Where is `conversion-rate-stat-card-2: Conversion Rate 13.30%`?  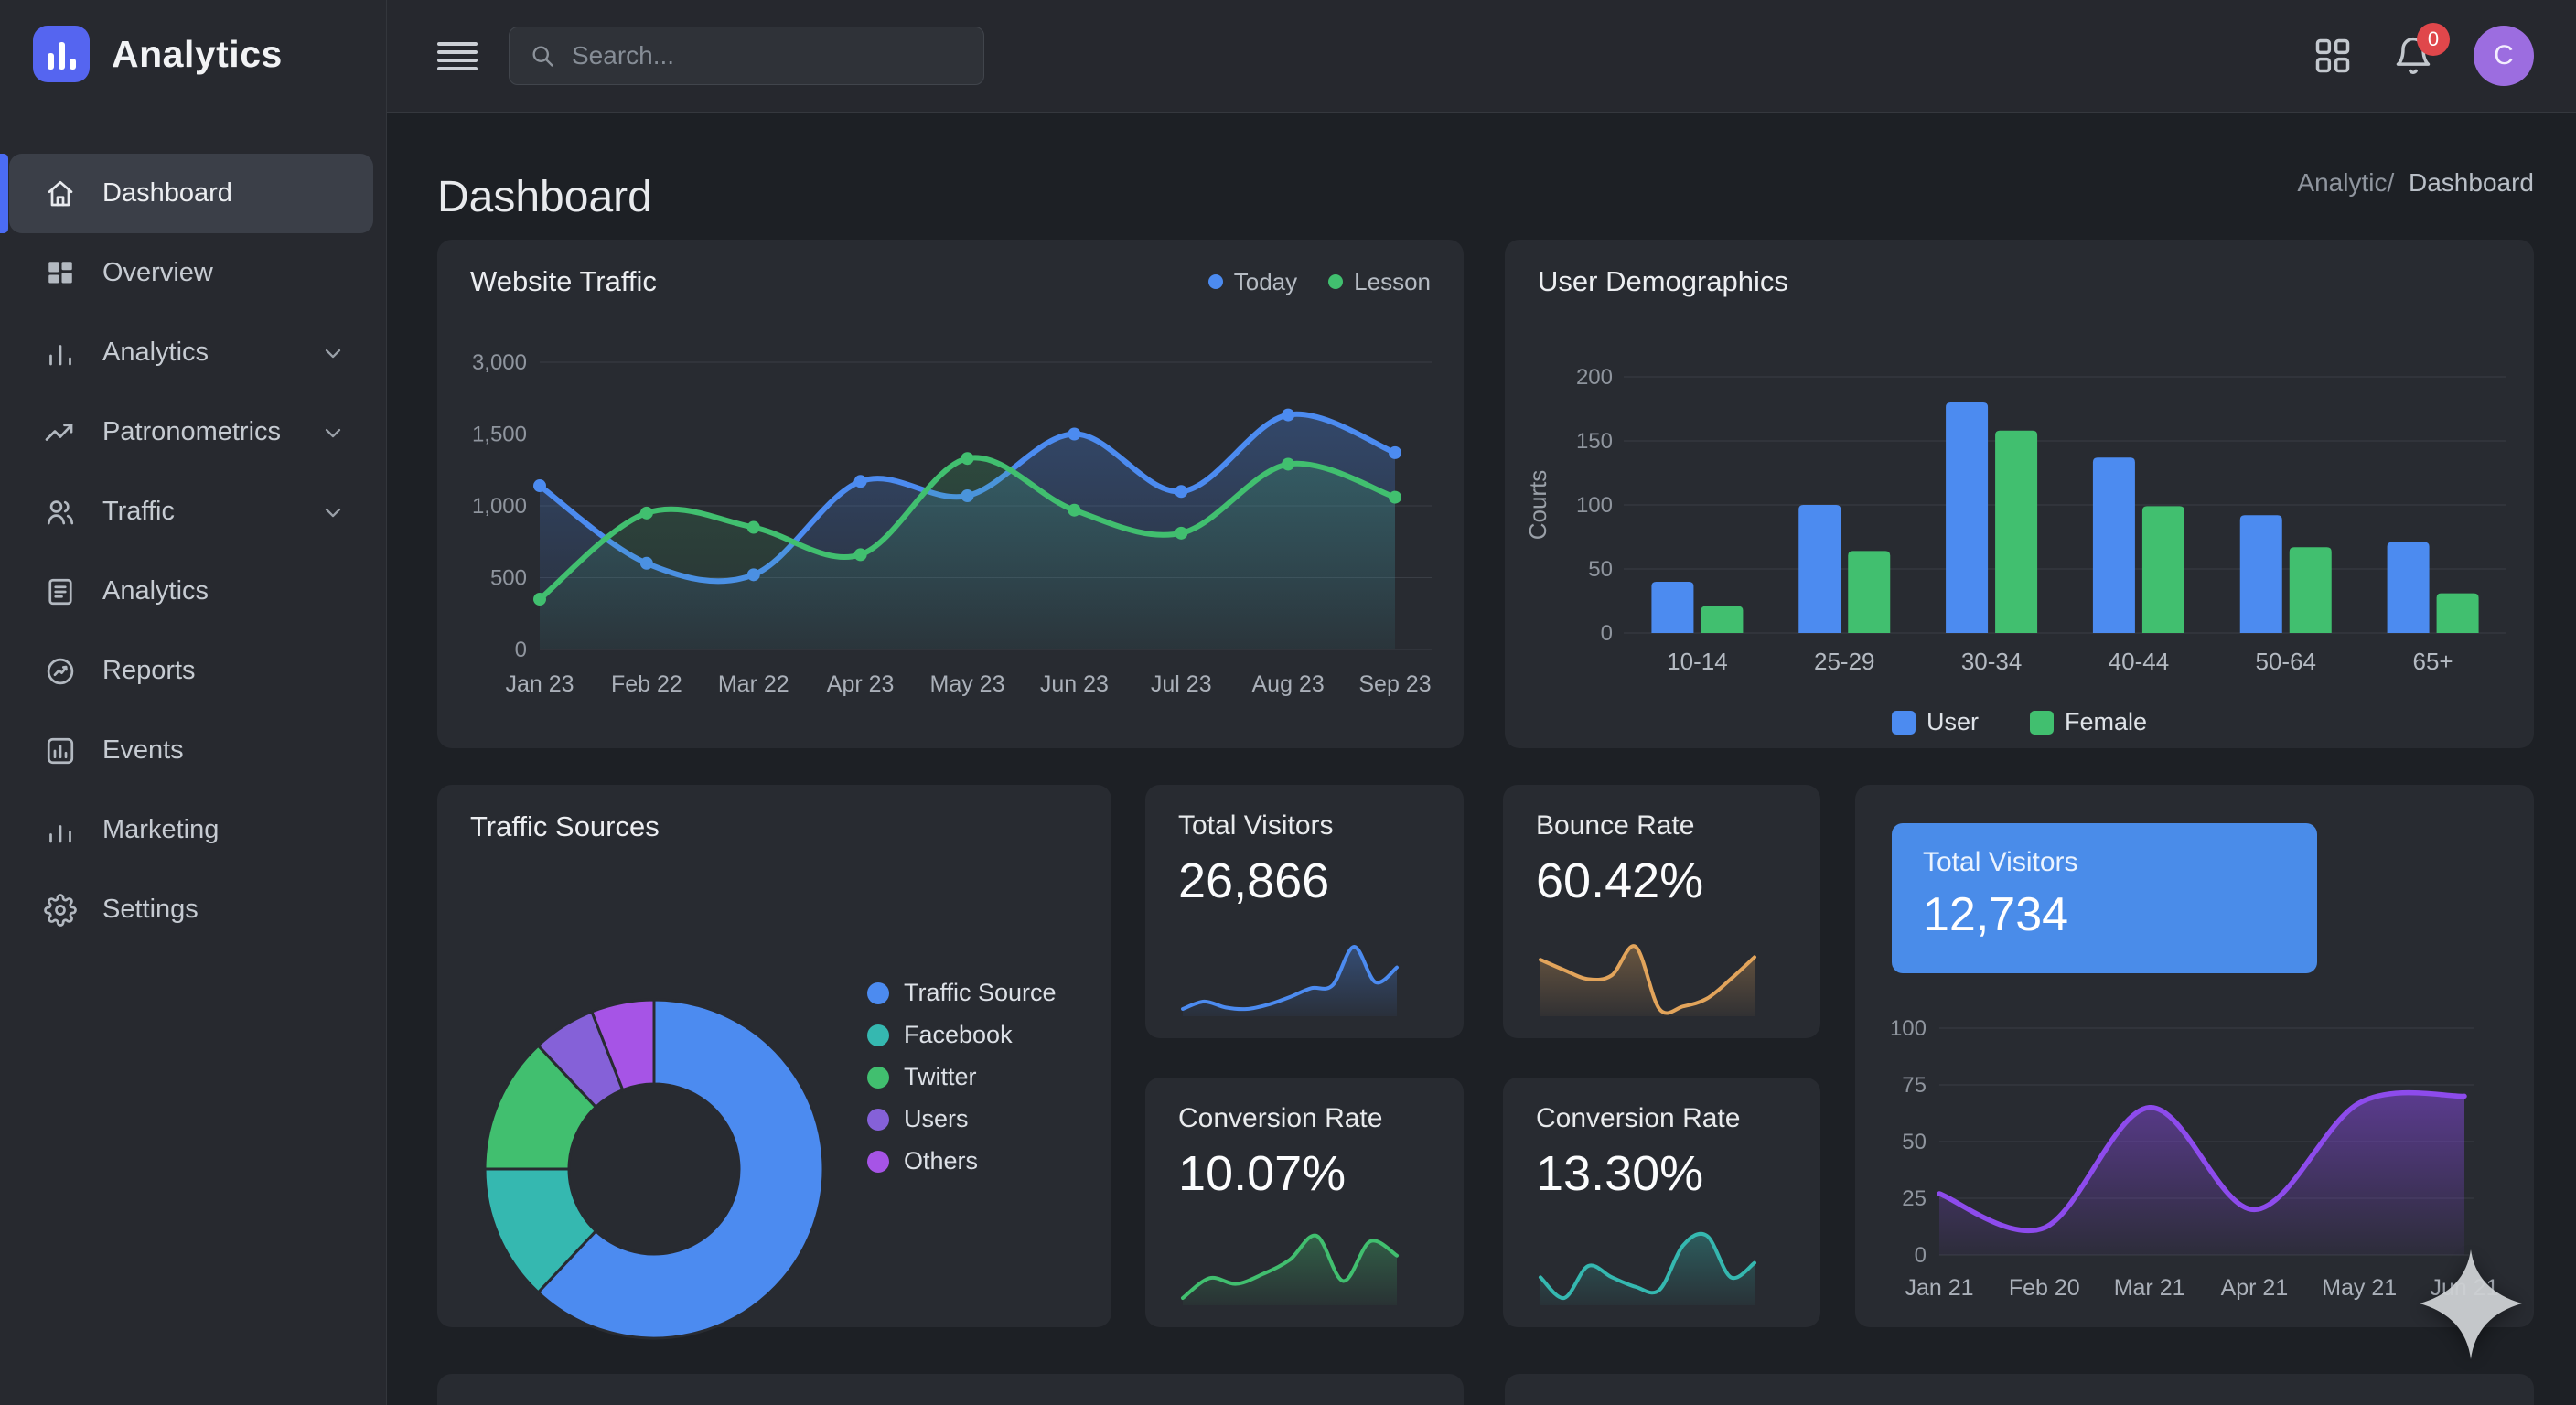
conversion-rate-stat-card-2: Conversion Rate 13.30% is located at coordinates (1661, 1202).